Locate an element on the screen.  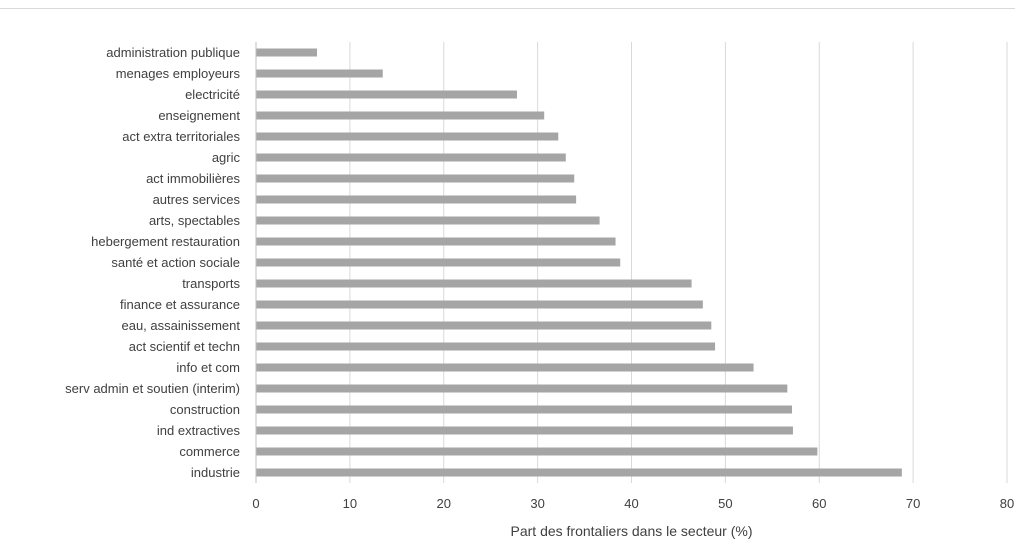
category-label: enseignement is located at coordinates (199, 115).